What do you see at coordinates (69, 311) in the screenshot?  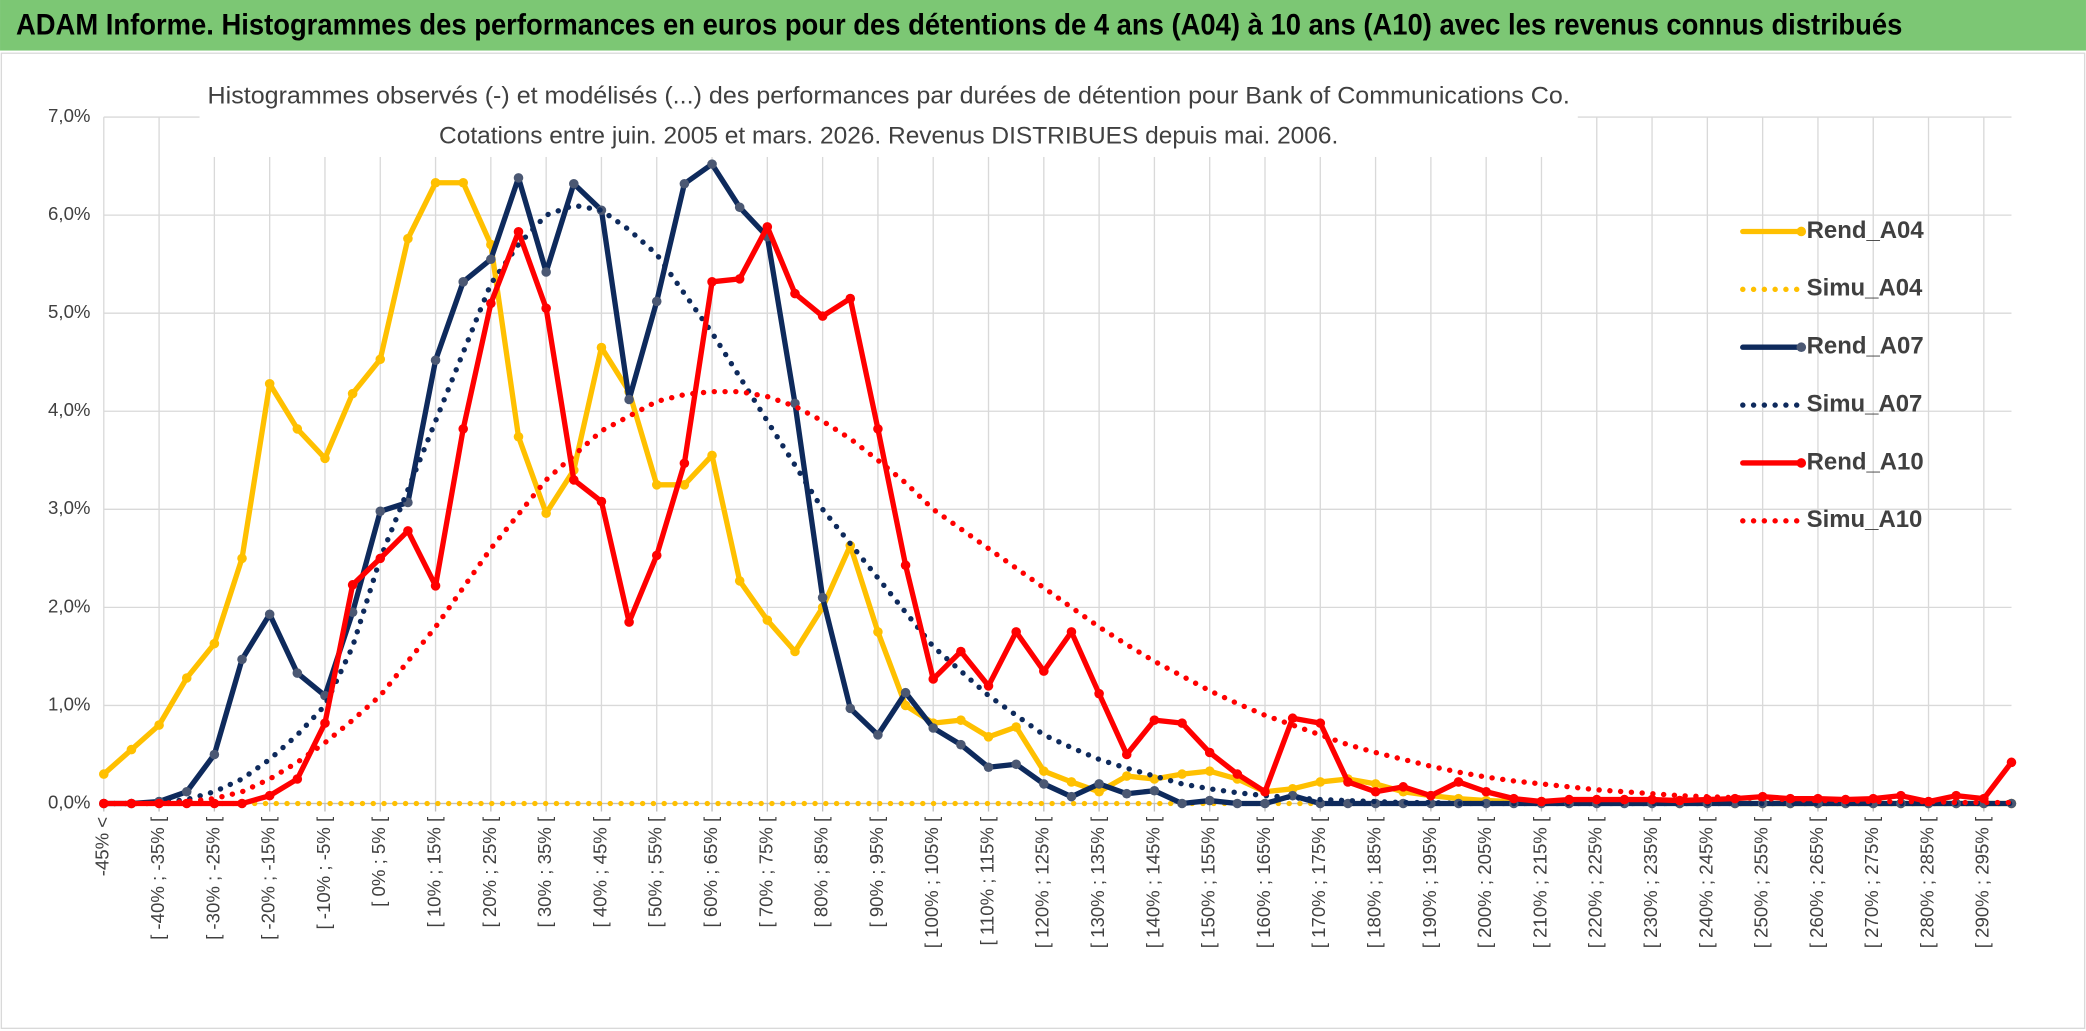 I see `y-tick-label: 5,0%` at bounding box center [69, 311].